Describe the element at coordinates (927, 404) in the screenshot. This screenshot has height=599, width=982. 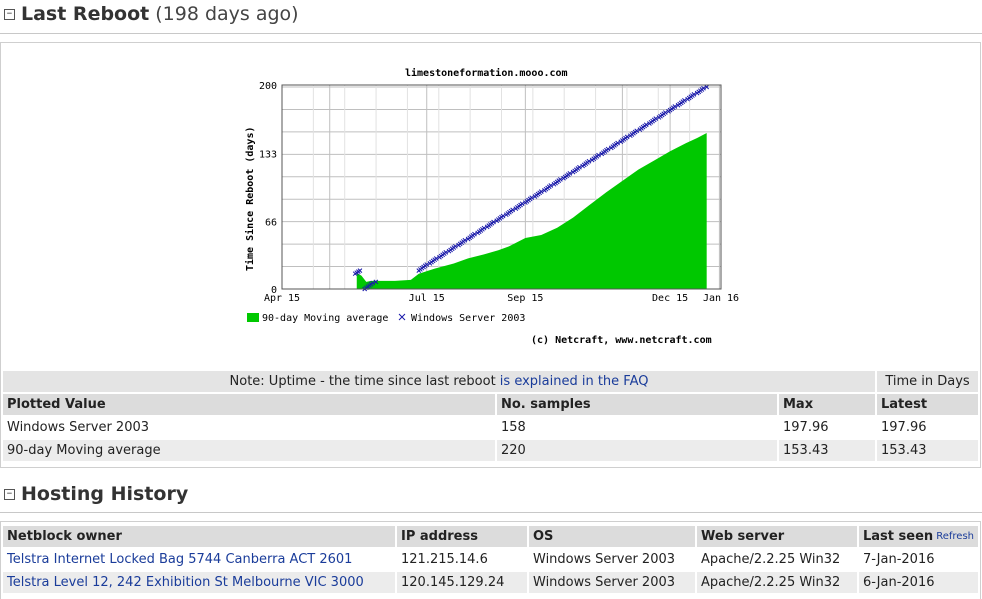
I see `col-latest: Latest` at that location.